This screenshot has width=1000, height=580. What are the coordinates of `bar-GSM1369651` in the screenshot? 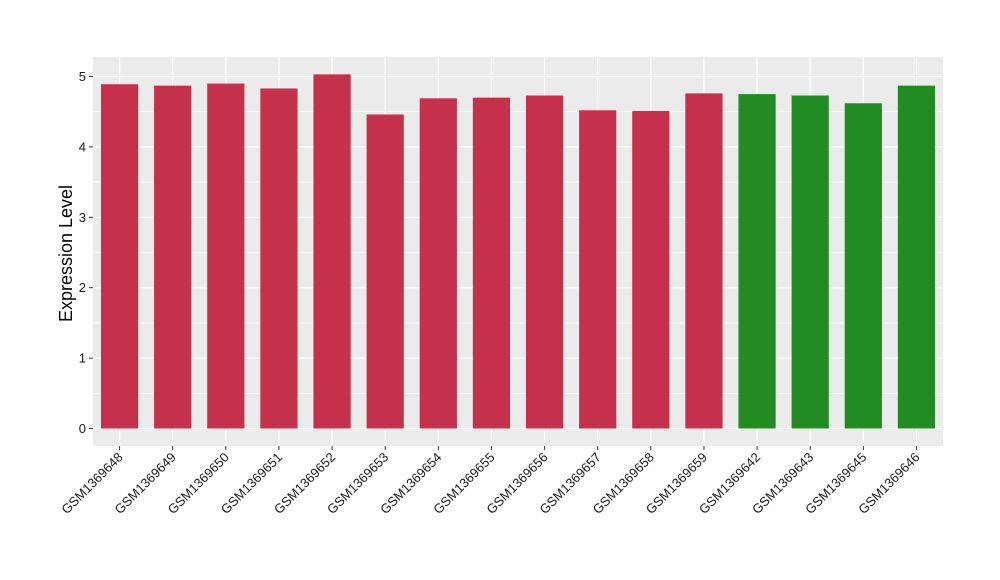 It's located at (279, 258).